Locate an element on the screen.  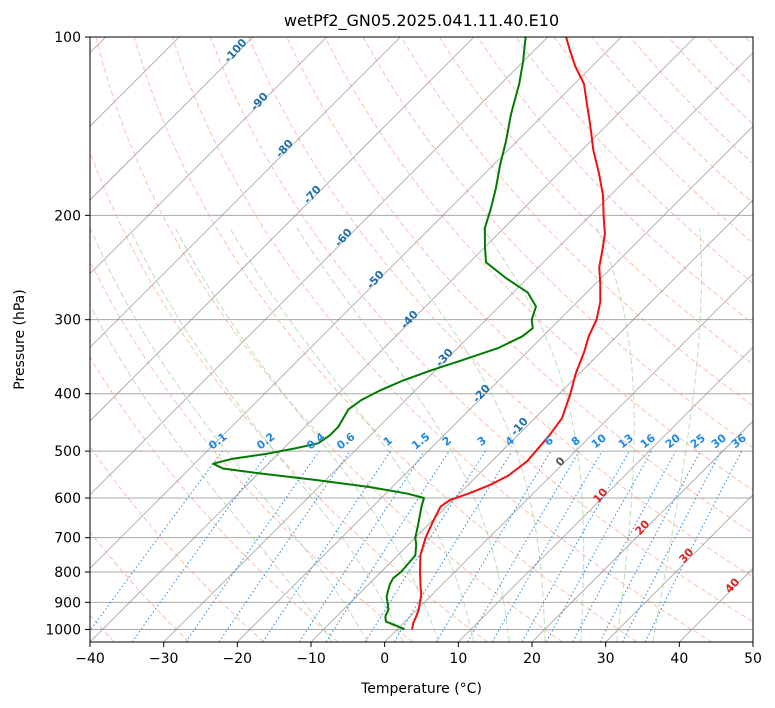
dry-adiabat-label: -40 is located at coordinates (409, 320).